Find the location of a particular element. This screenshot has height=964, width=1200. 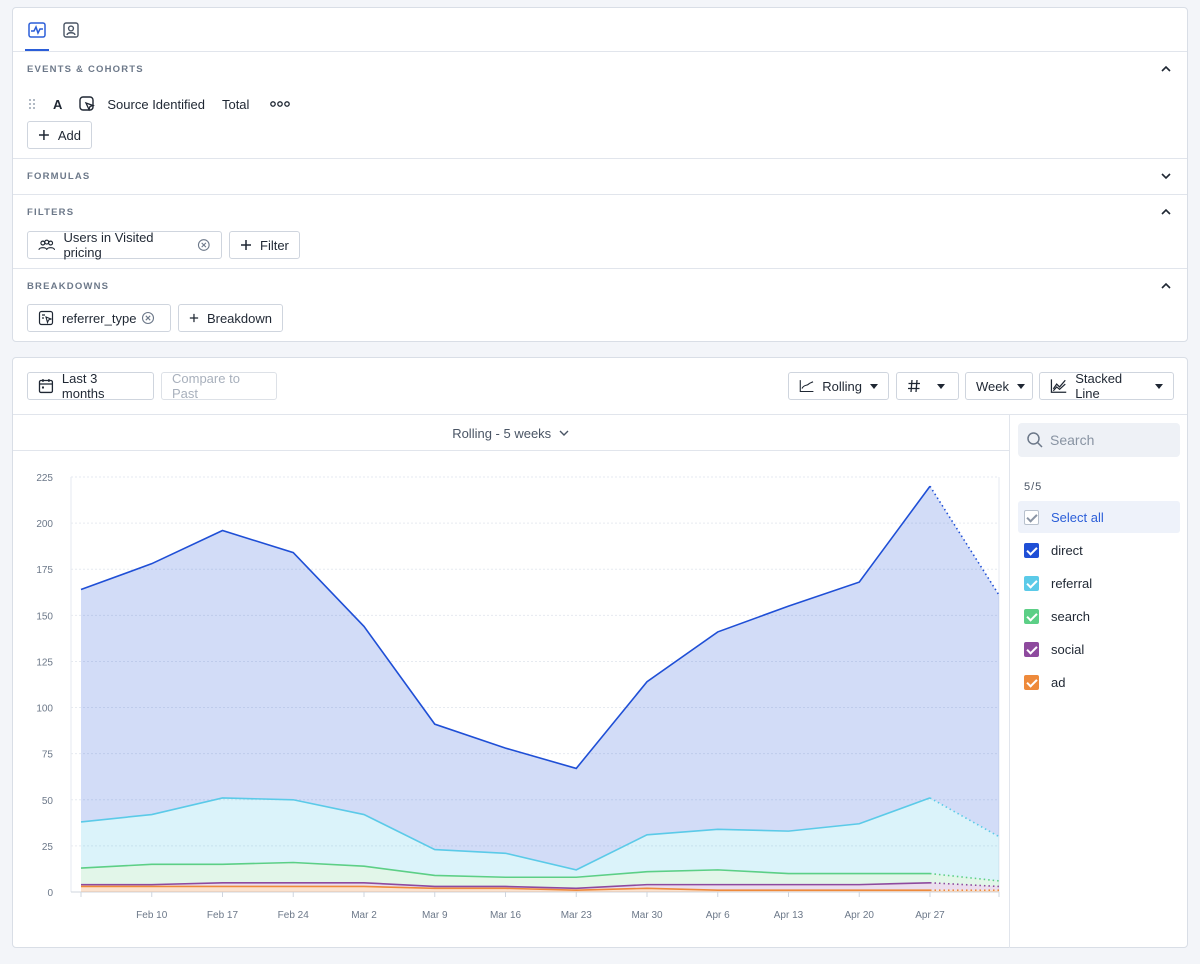

rolling-window-selector: Rolling - 5 weeks is located at coordinates (511, 433).